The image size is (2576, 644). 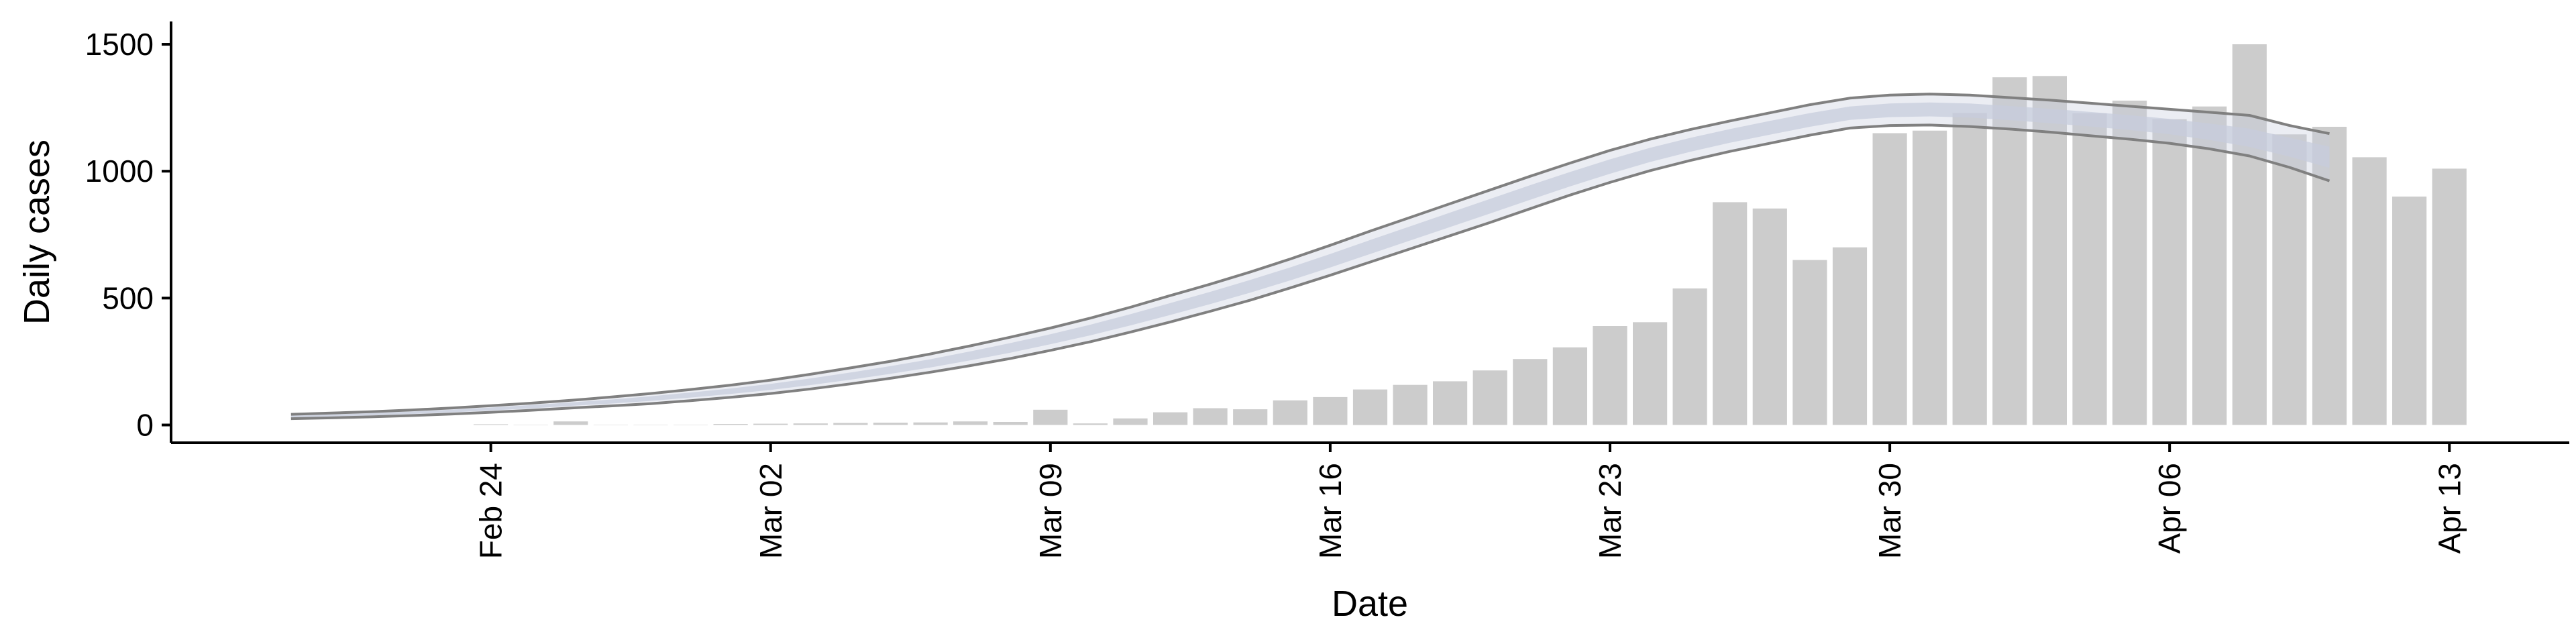 What do you see at coordinates (128, 297) in the screenshot?
I see `y-tick-label: 500` at bounding box center [128, 297].